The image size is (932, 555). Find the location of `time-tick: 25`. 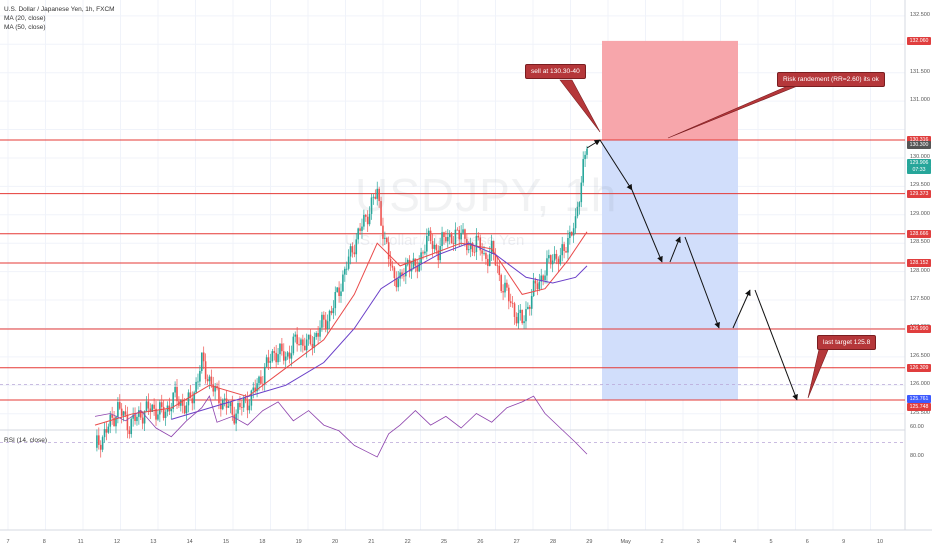

time-tick: 25 is located at coordinates (444, 542).